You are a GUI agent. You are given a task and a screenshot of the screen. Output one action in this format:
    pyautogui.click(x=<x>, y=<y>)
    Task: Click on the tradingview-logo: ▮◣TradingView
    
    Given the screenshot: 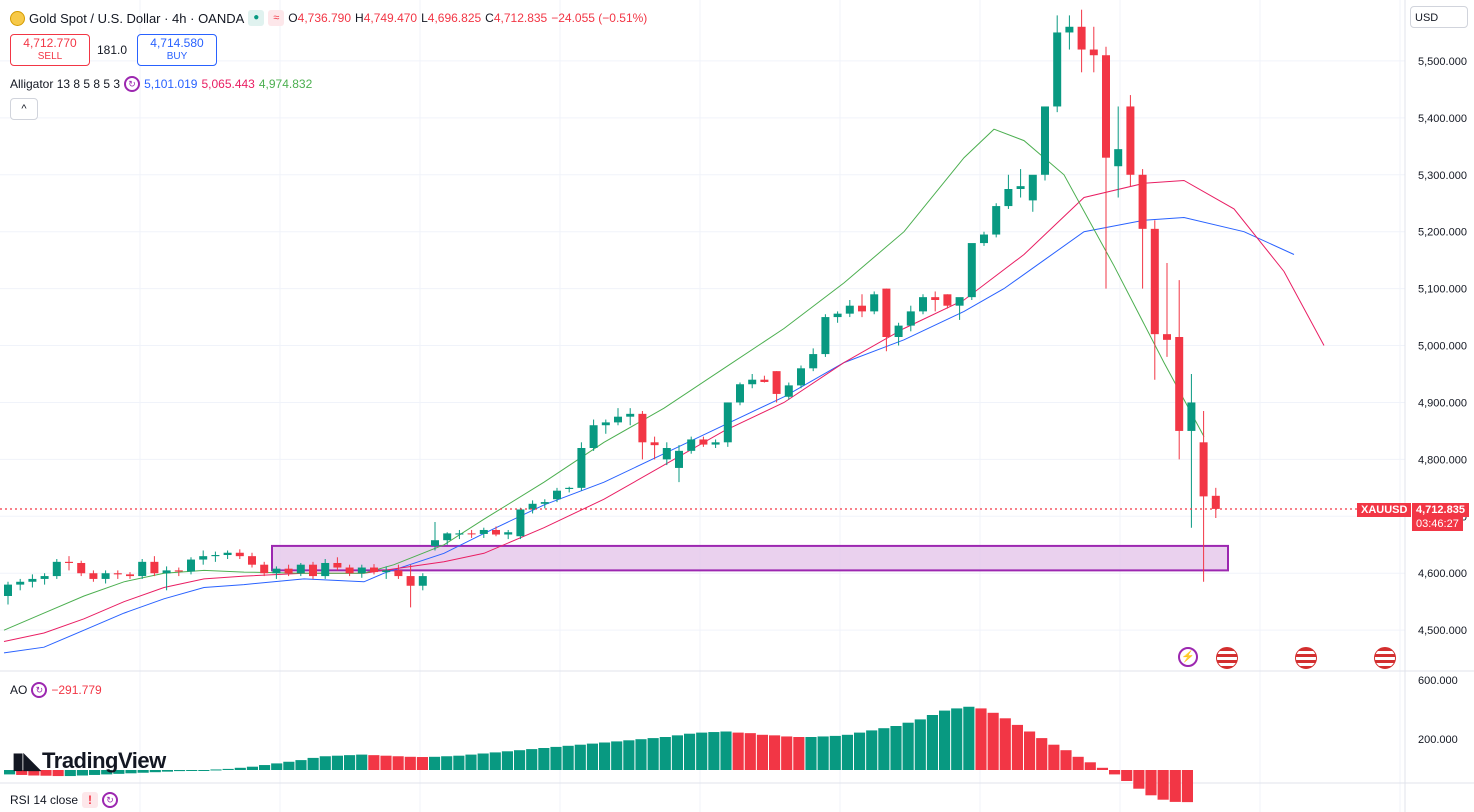 What is the action you would take?
    pyautogui.click(x=89, y=761)
    